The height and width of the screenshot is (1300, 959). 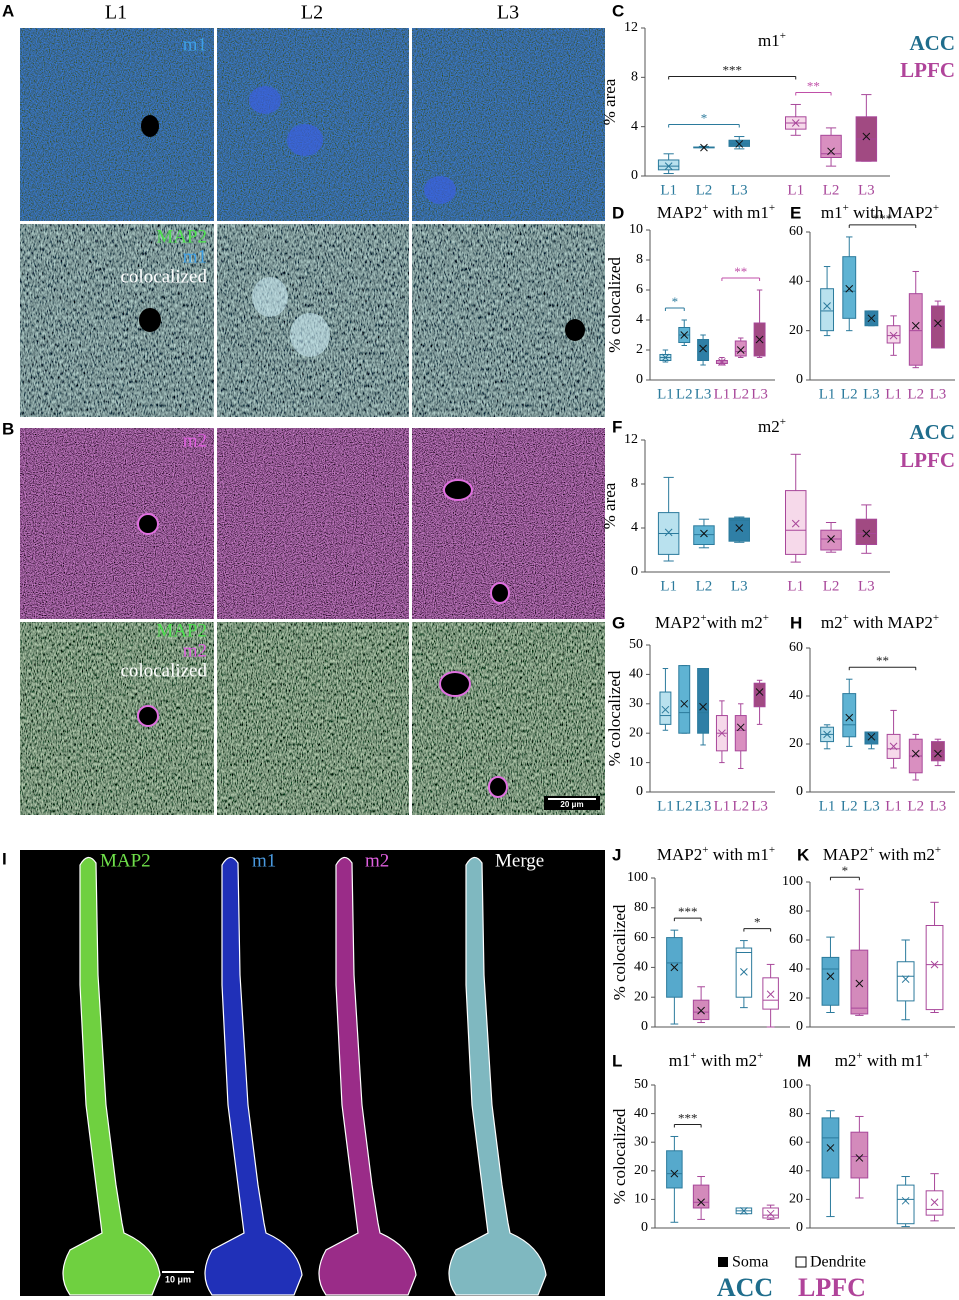 I want to click on chart-title: m2+ with m1+, so click(x=882, y=1060).